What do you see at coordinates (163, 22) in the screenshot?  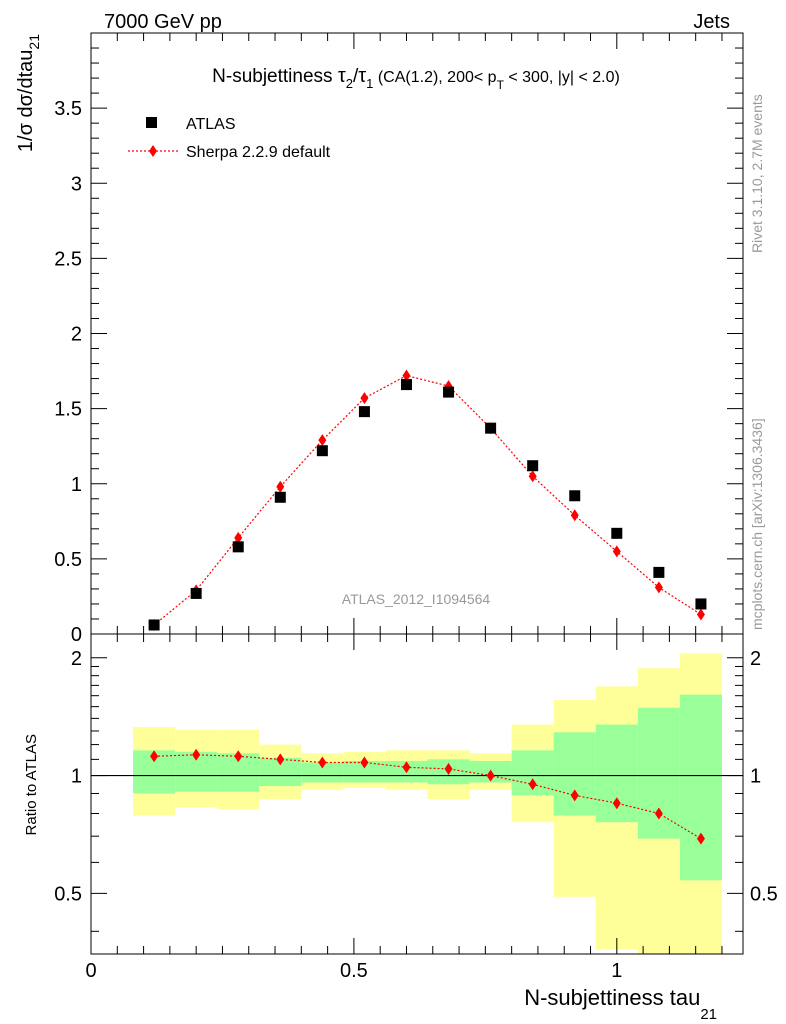 I see `header-left-label: 7000 GeV pp` at bounding box center [163, 22].